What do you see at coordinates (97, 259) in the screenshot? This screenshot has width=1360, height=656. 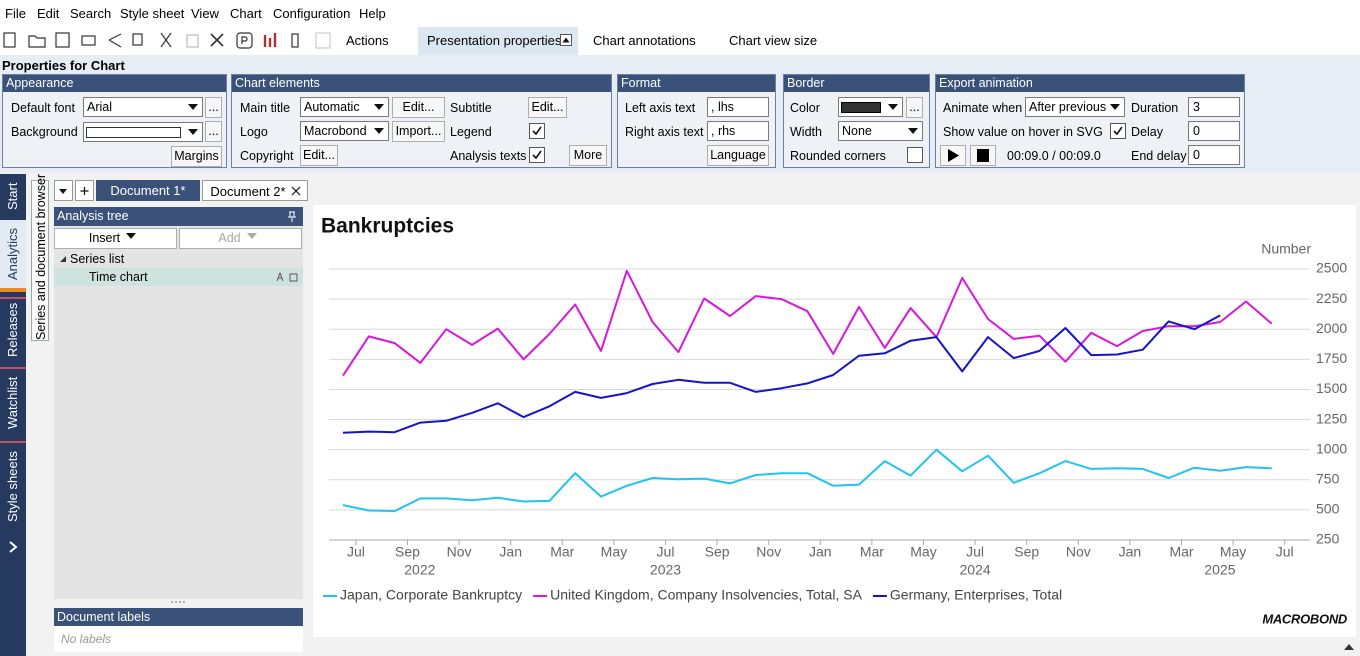 I see `tree-node: Series list` at bounding box center [97, 259].